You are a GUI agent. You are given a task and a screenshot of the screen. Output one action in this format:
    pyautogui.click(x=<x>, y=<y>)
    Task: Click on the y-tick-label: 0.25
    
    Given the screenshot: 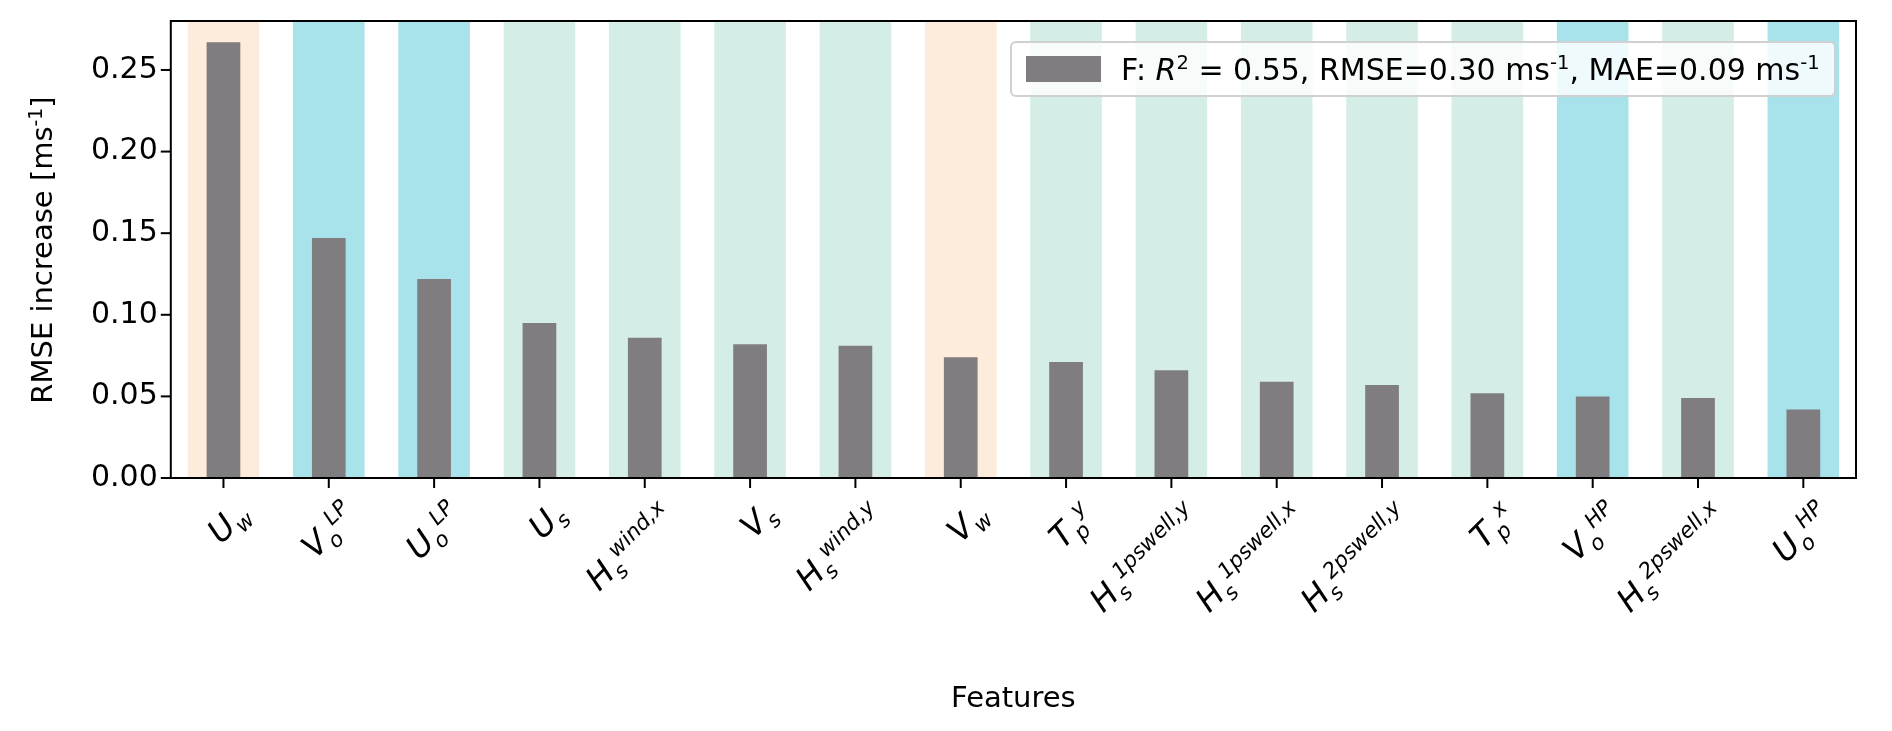 What is the action you would take?
    pyautogui.click(x=124, y=67)
    